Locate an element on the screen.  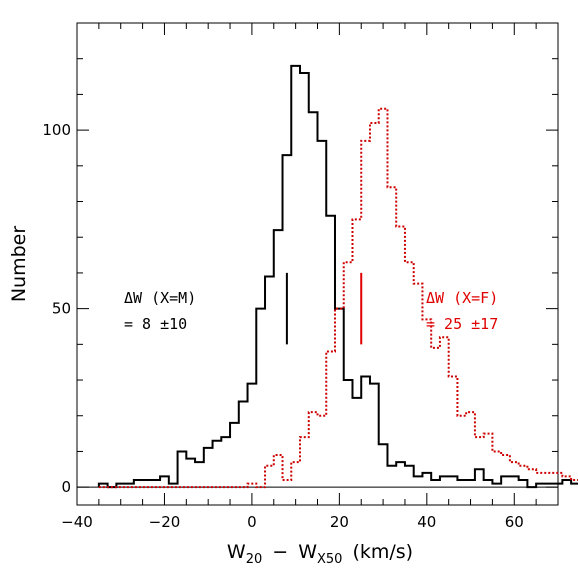
y-tick-label: 50 is located at coordinates (61, 309).